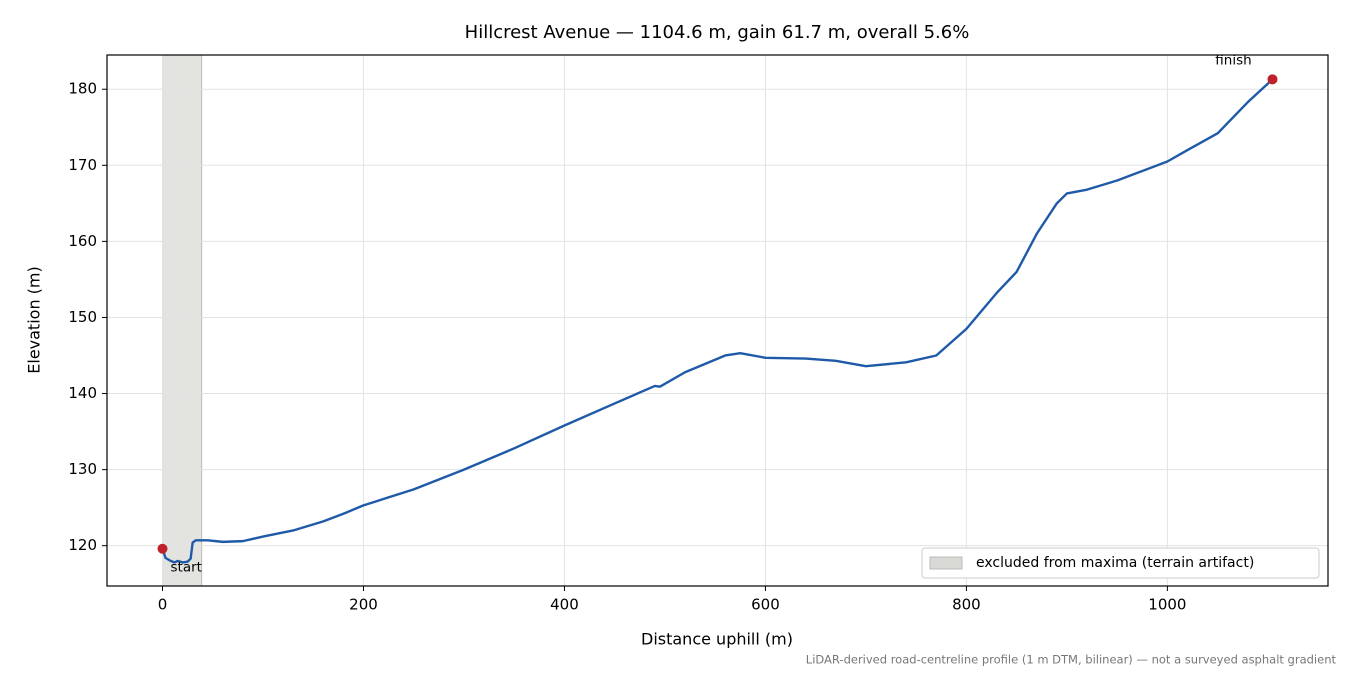 The width and height of the screenshot is (1350, 675). Describe the element at coordinates (82, 165) in the screenshot. I see `y-tick-label: 170` at that location.